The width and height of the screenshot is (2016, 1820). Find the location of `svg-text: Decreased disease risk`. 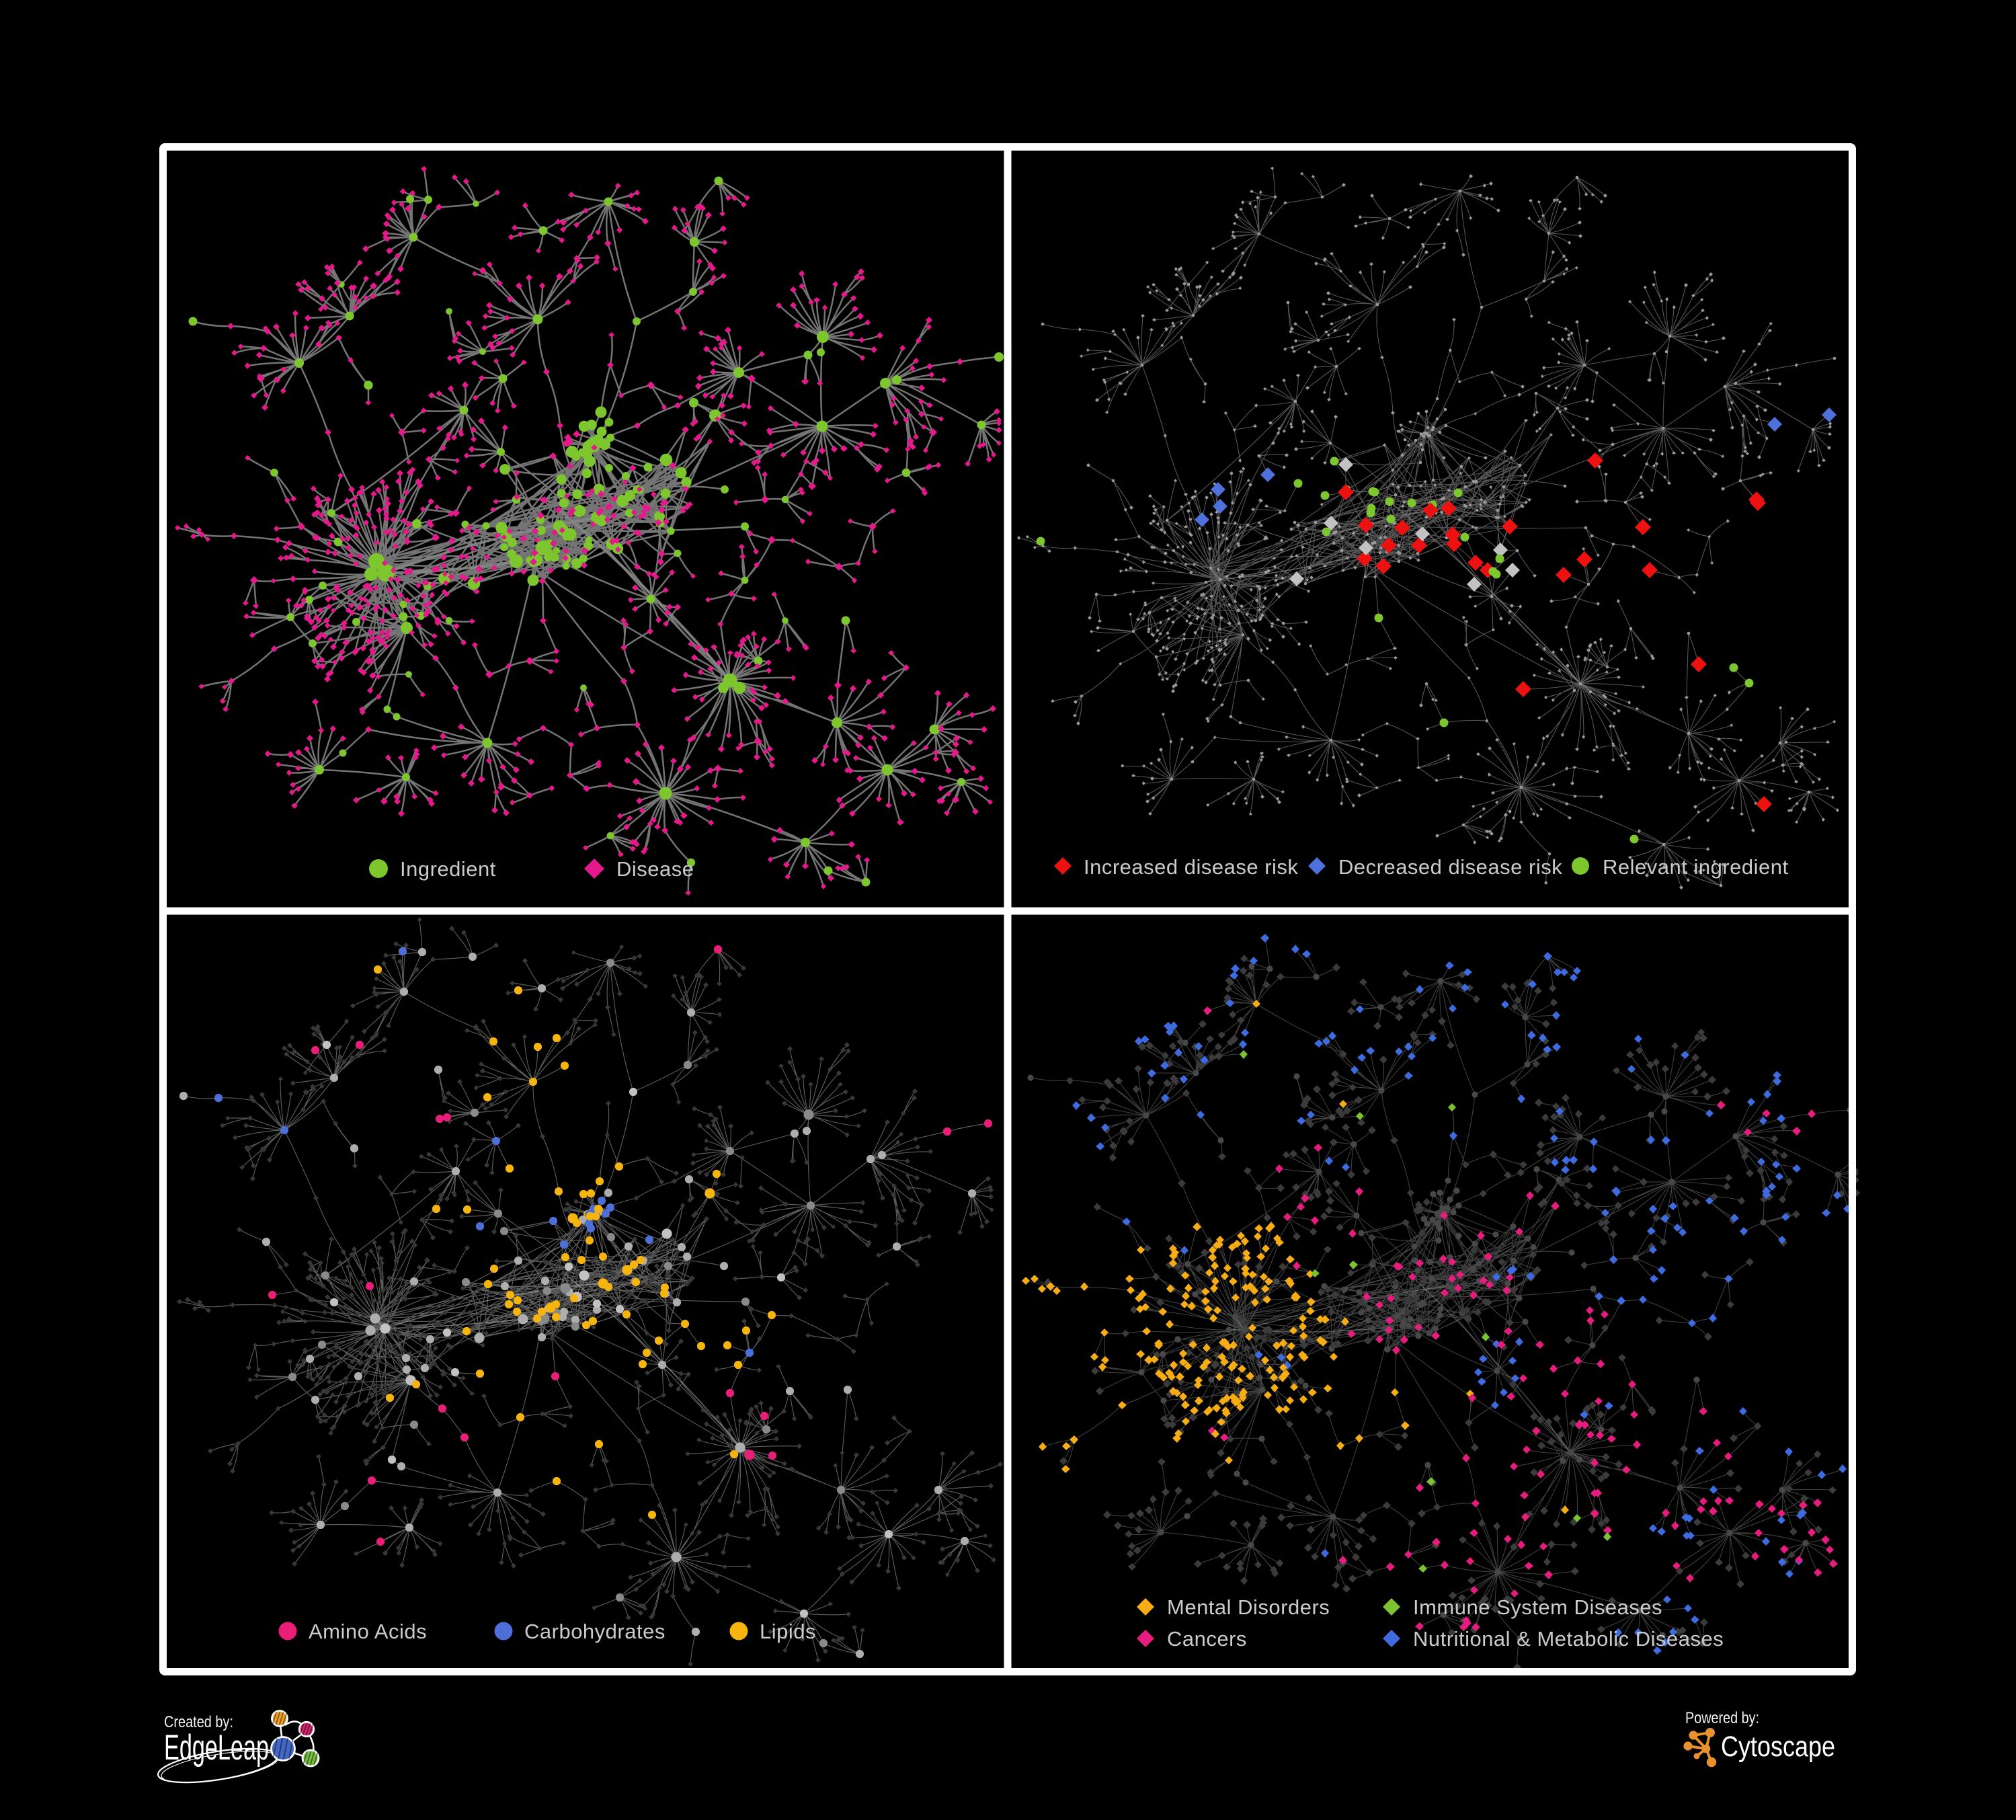

svg-text: Decreased disease risk is located at coordinates (1450, 867).